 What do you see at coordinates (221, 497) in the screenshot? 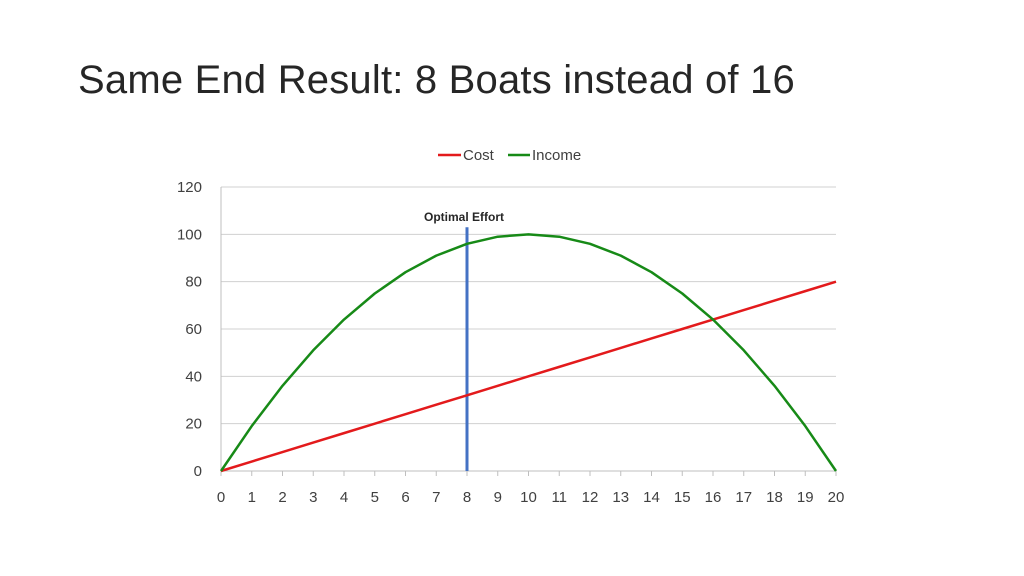
I see `x-tick-label: 0` at bounding box center [221, 497].